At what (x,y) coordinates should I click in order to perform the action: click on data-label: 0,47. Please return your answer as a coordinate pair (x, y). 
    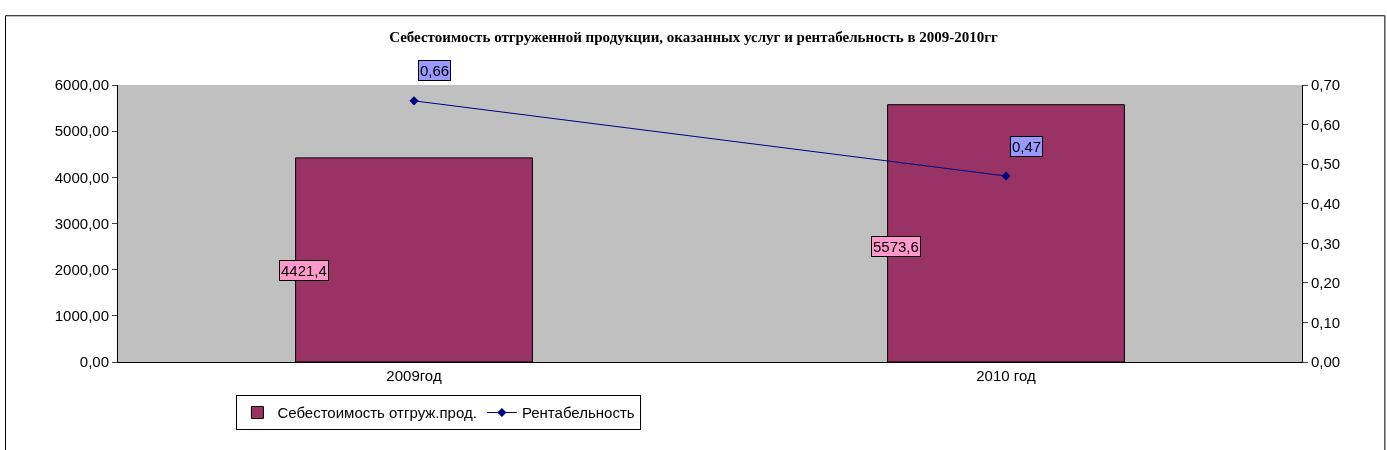
    Looking at the image, I should click on (1027, 146).